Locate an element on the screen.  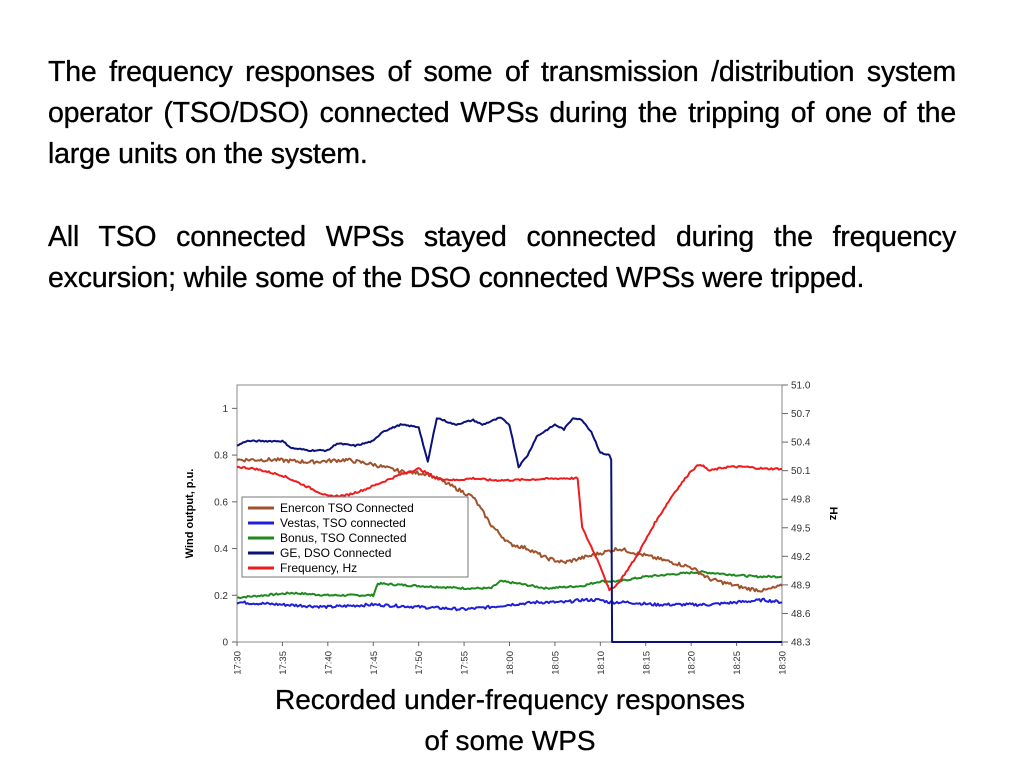
y2-tick-label: 48.3 is located at coordinates (801, 643).